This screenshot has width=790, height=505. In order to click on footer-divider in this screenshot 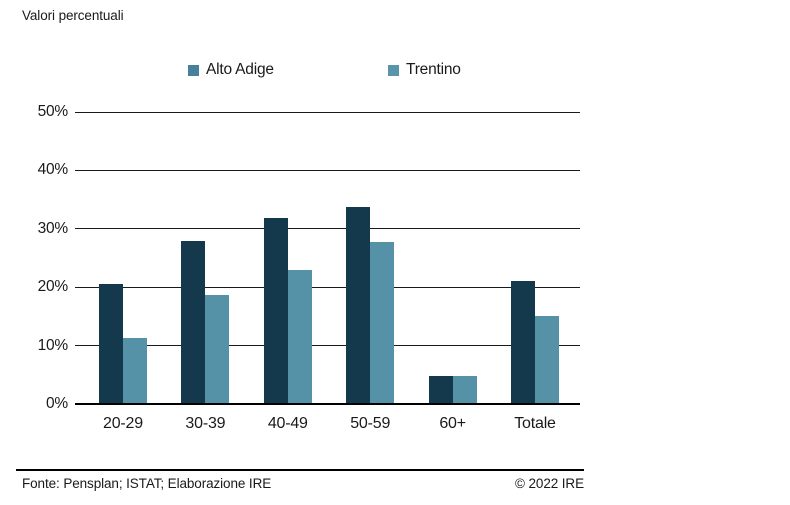, I will do `click(300, 470)`.